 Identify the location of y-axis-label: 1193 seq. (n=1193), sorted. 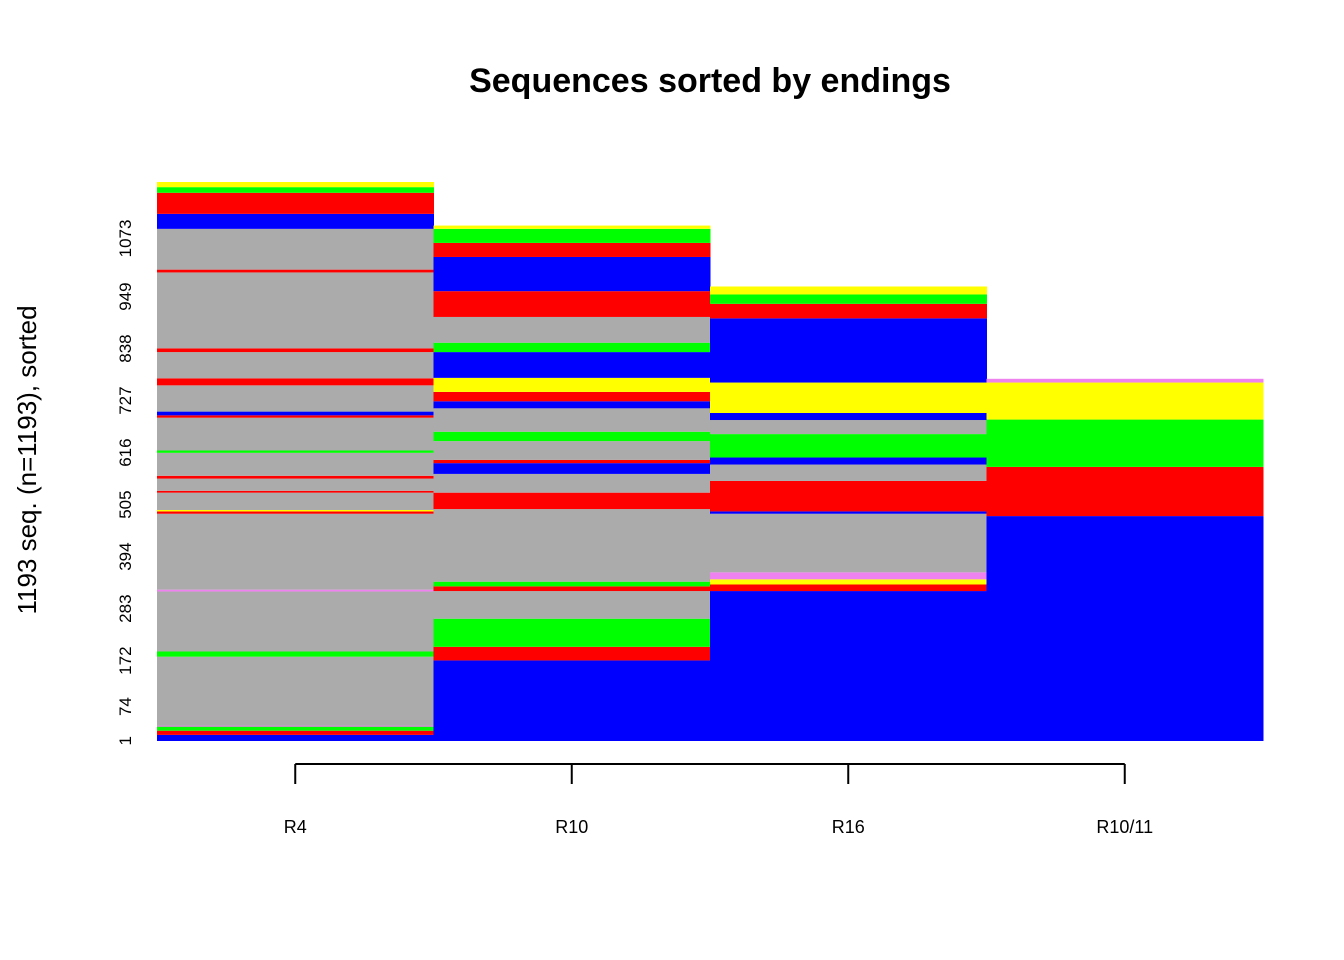
(27, 459).